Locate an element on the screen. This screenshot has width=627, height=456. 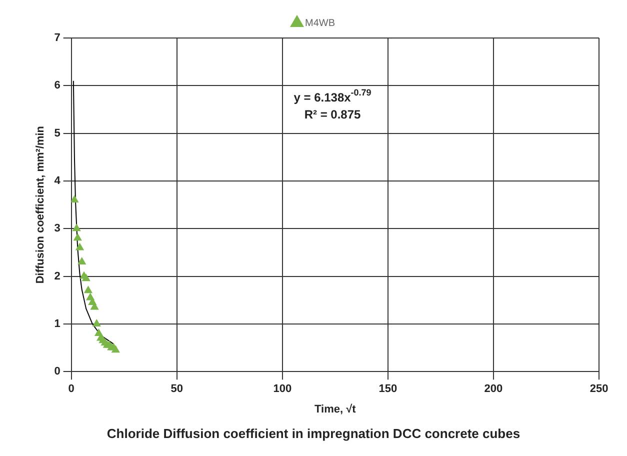
y-tick-label: 2 is located at coordinates (57, 276).